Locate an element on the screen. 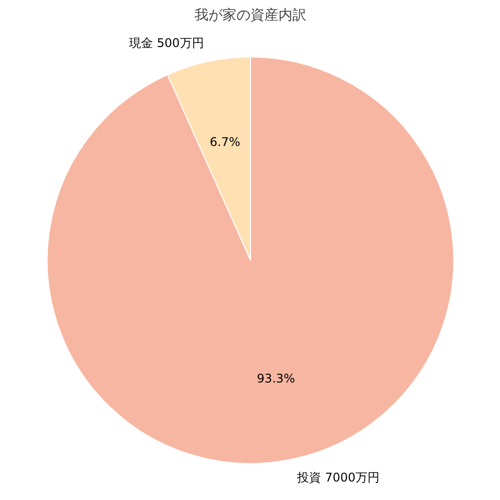 The image size is (500, 500). slice-label: 現金 500万円 is located at coordinates (166, 43).